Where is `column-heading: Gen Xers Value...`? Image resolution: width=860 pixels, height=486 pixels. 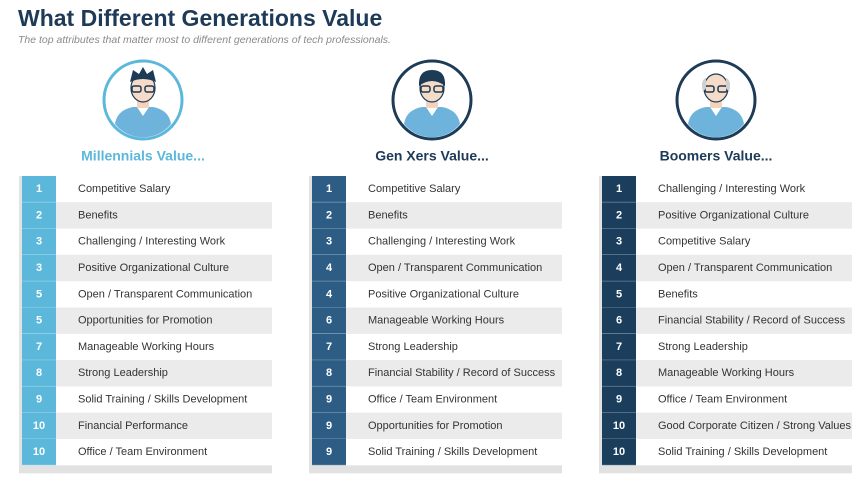 column-heading: Gen Xers Value... is located at coordinates (432, 156).